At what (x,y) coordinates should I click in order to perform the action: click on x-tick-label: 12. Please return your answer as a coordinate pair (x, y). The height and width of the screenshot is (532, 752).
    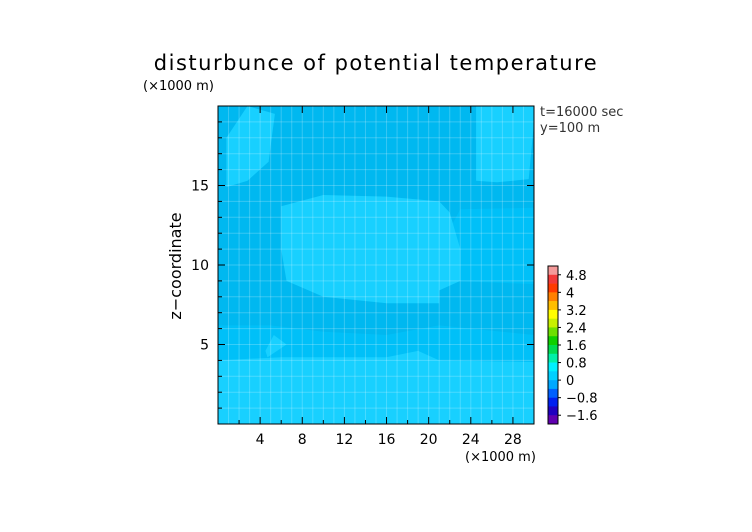
    Looking at the image, I should click on (344, 440).